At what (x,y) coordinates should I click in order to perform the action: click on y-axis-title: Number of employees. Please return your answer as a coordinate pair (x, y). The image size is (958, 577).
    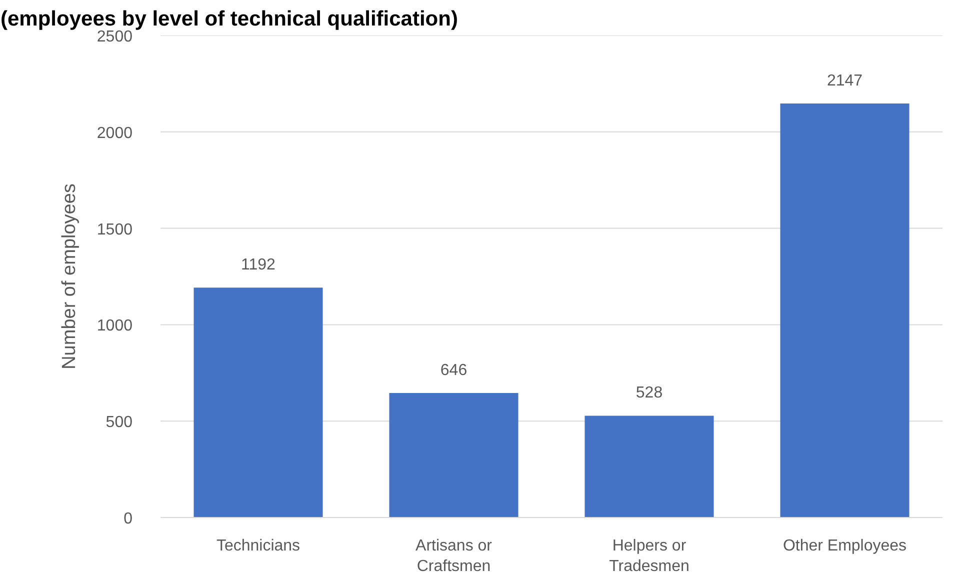
    Looking at the image, I should click on (69, 277).